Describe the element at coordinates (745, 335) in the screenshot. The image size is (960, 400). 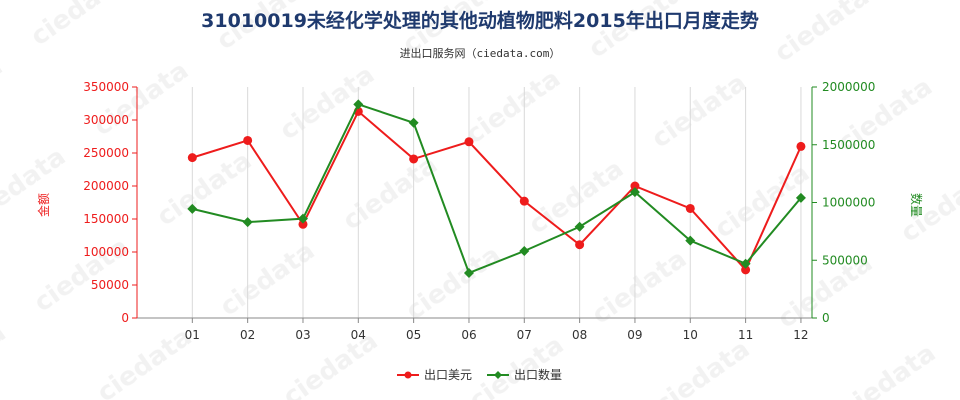
I see `x-tick-label: 11` at that location.